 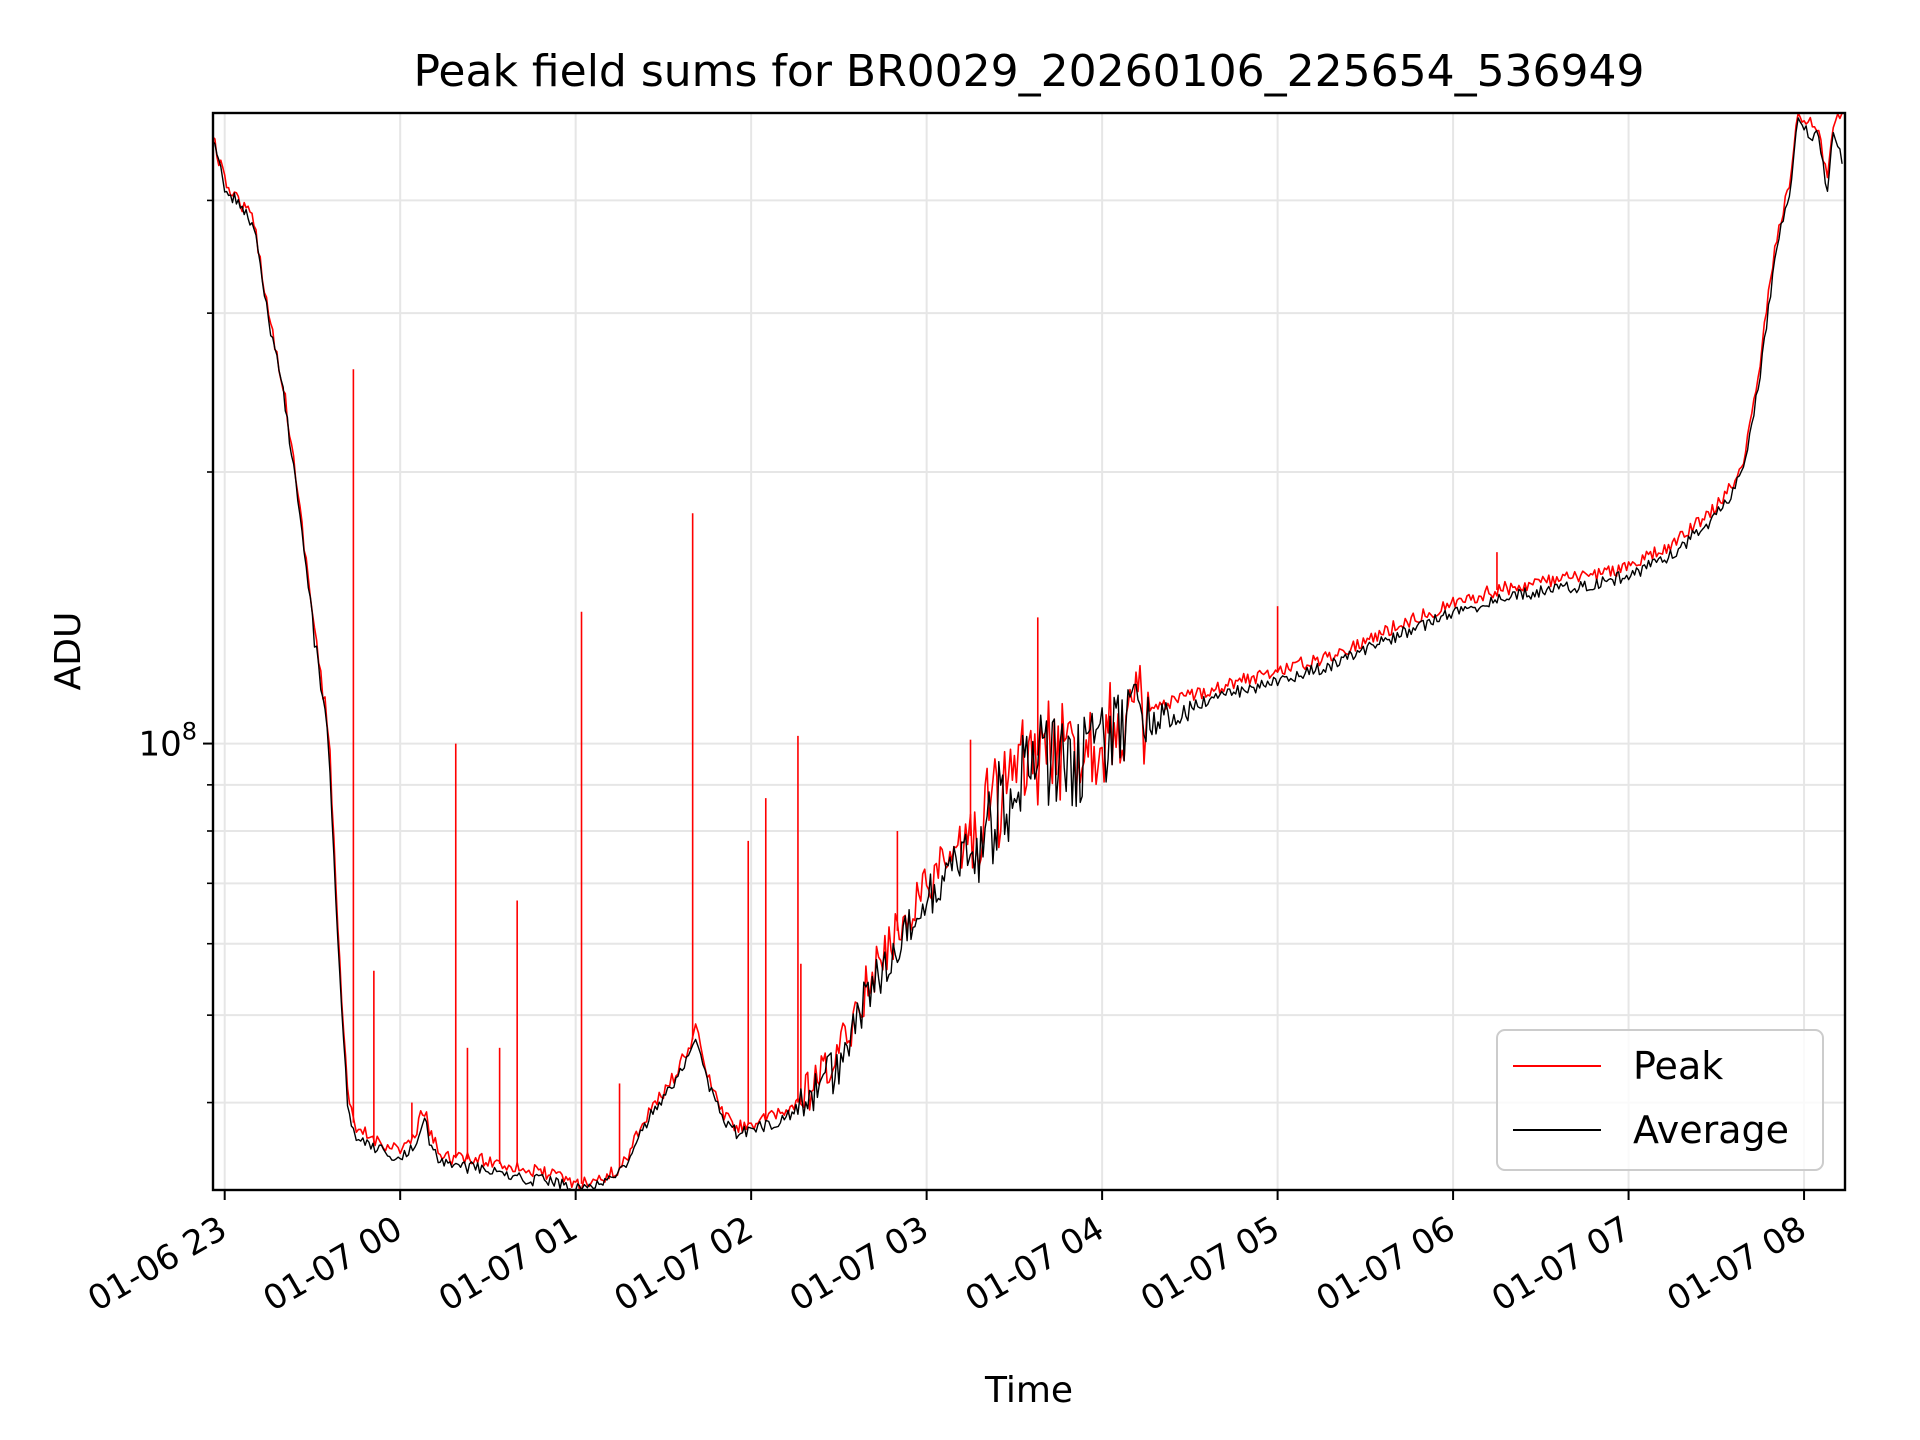 What do you see at coordinates (1678, 1066) in the screenshot?
I see `legend-label-peak: Peak` at bounding box center [1678, 1066].